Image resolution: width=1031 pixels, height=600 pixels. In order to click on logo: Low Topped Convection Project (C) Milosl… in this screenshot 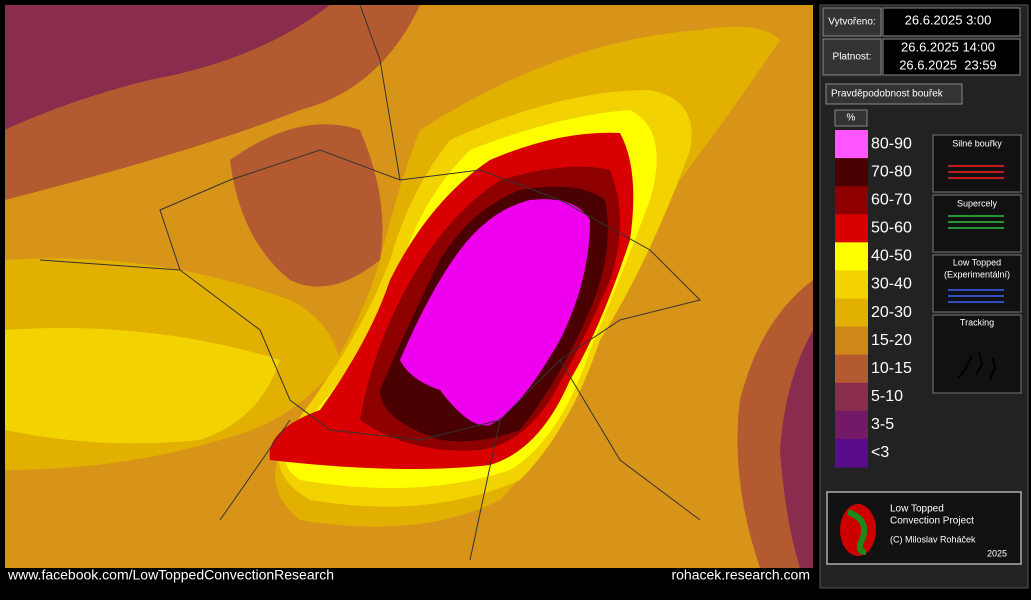, I will do `click(924, 528)`.